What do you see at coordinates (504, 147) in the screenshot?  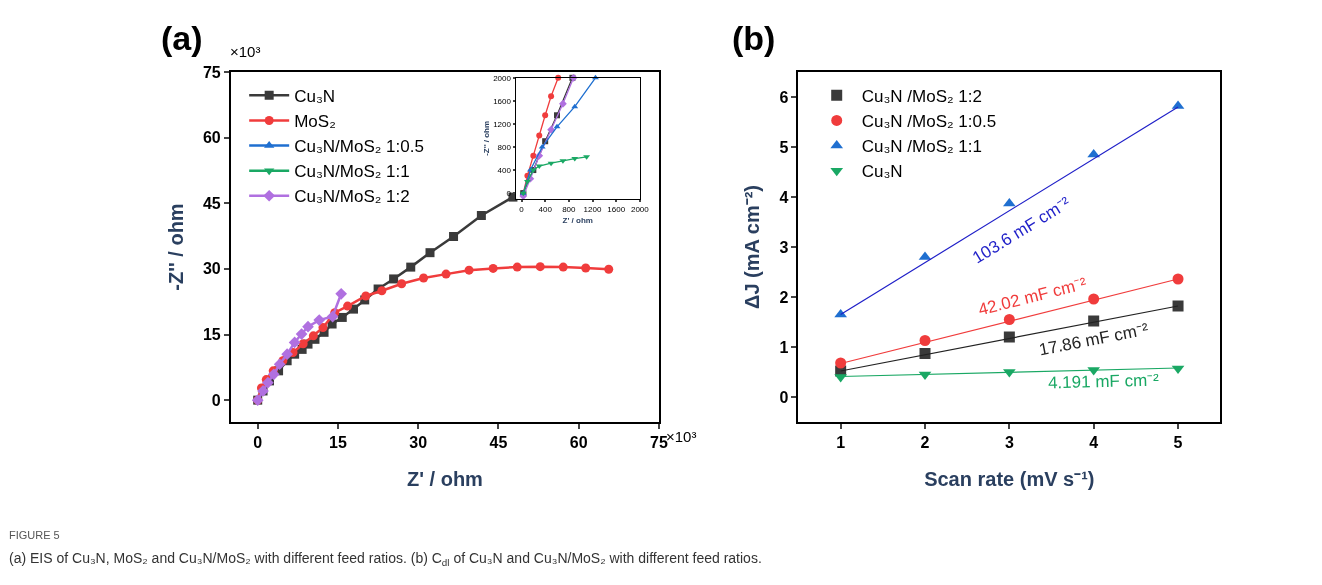 I see `y-tick-label: 800` at bounding box center [504, 147].